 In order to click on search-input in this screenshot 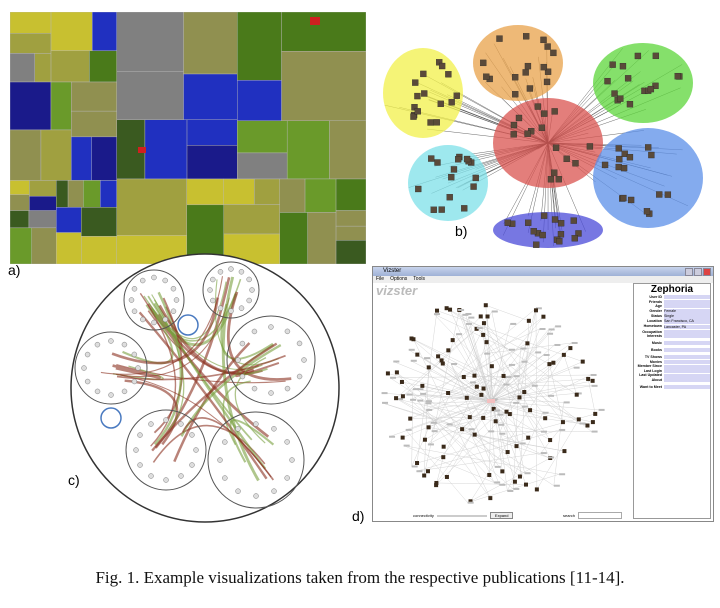, I will do `click(600, 515)`.